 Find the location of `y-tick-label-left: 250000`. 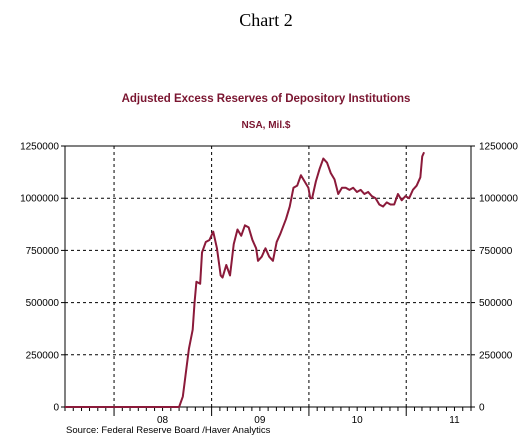

y-tick-label-left: 250000 is located at coordinates (43, 355).